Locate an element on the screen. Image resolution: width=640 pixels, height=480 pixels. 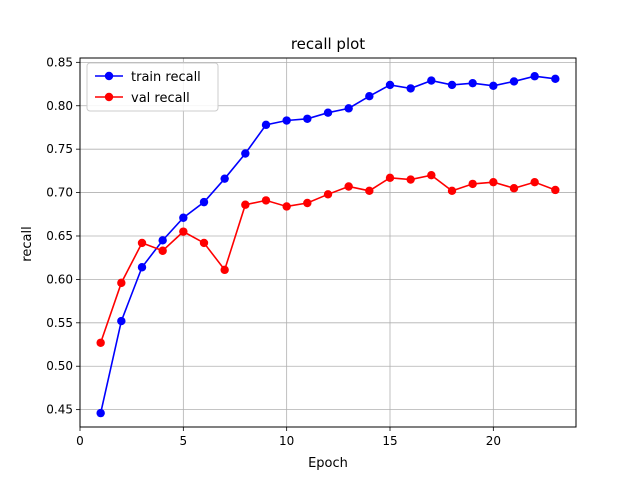
legend-swatch-marker-train-recall is located at coordinates (109, 76).